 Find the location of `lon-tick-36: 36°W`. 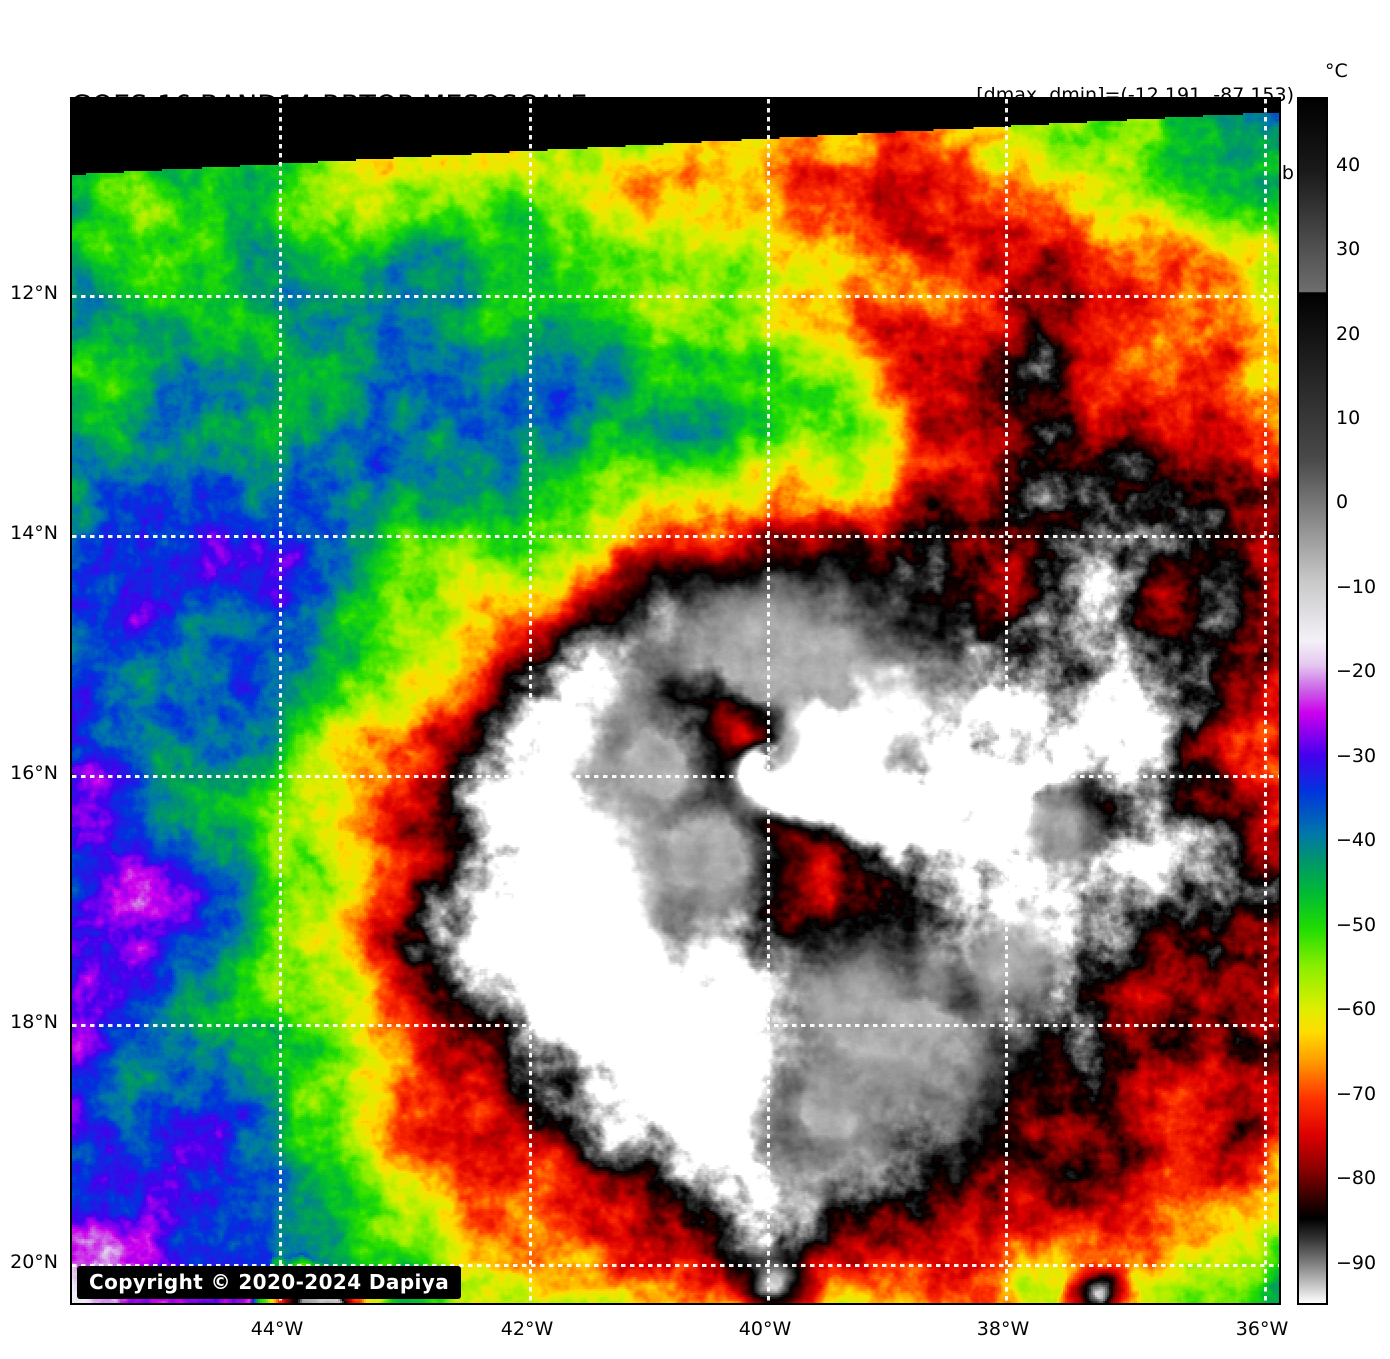

lon-tick-36: 36°W is located at coordinates (1262, 1329).